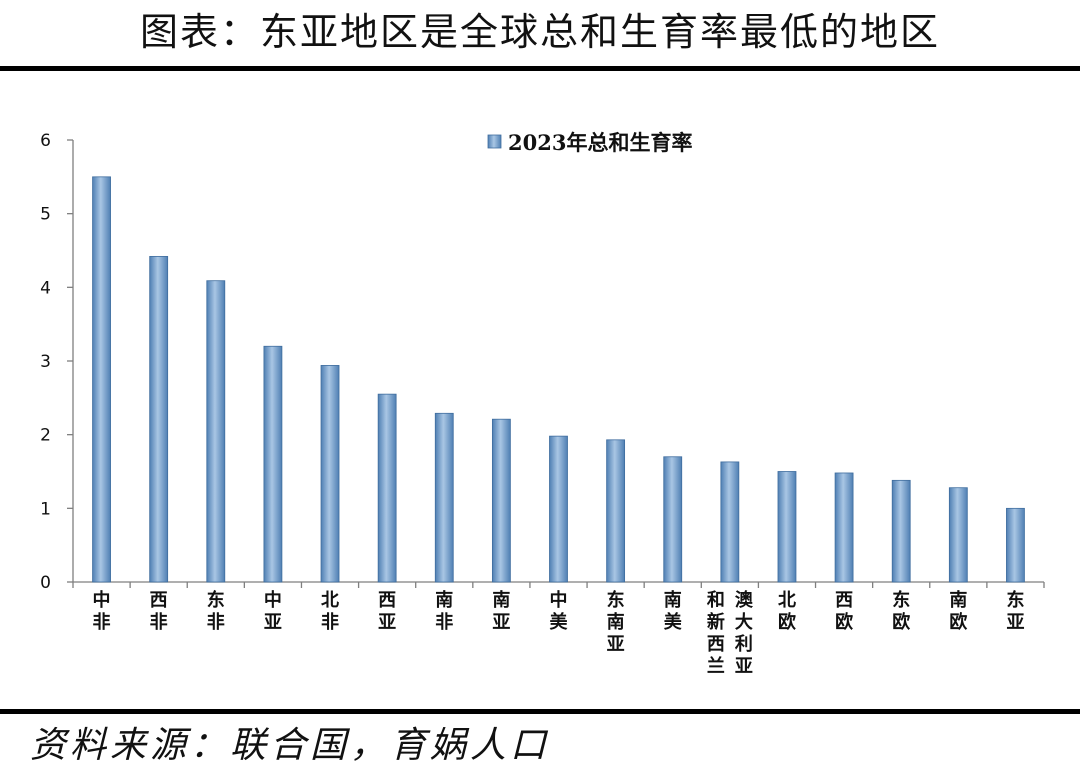 This screenshot has width=1080, height=778. I want to click on x-tick-label: 中美, so click(559, 611).